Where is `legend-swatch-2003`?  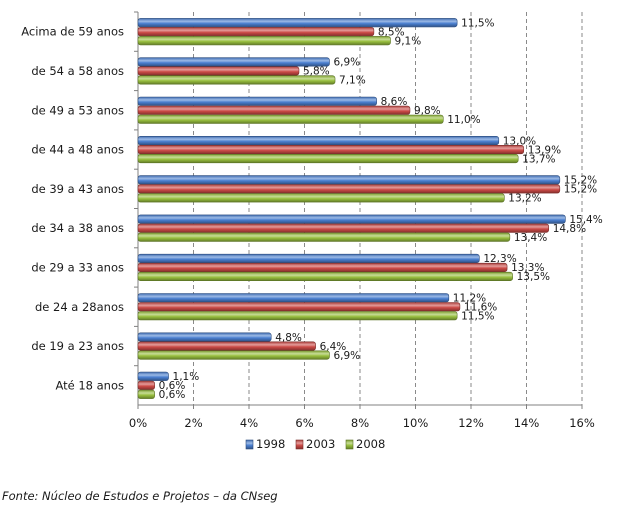 legend-swatch-2003 is located at coordinates (299, 444).